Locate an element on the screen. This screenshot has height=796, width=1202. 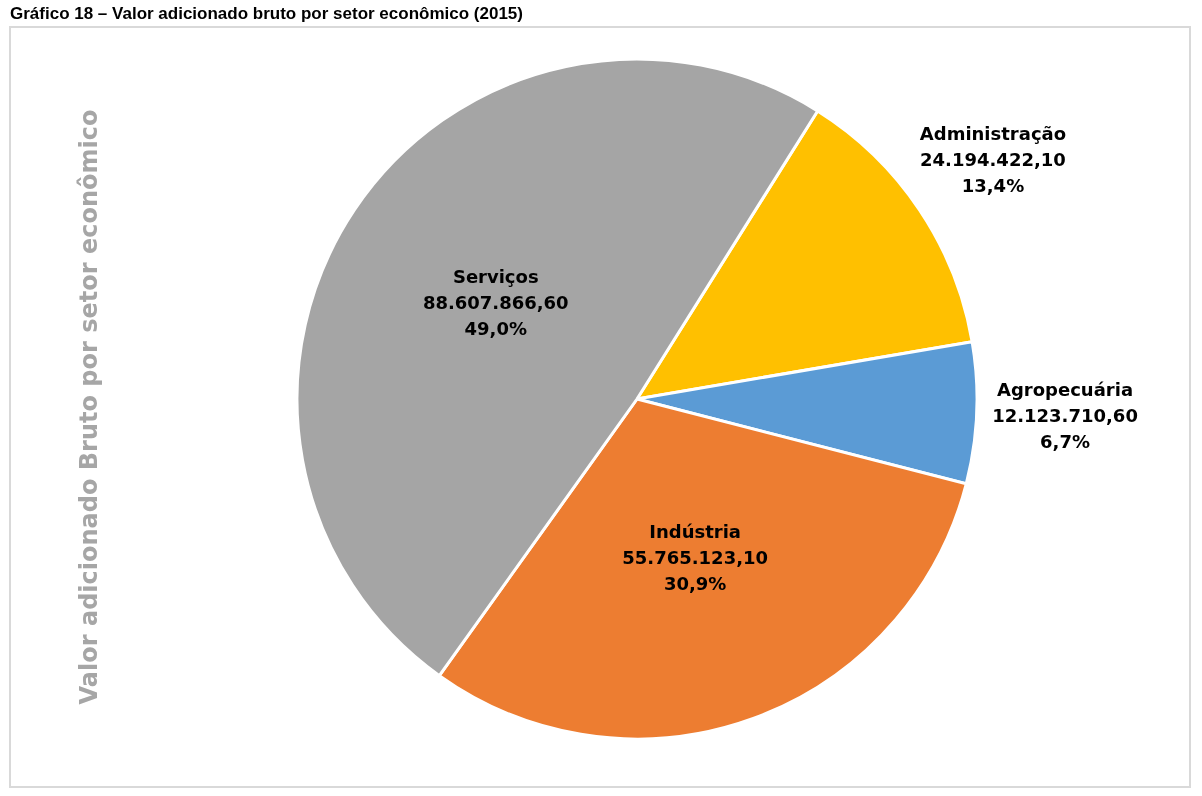
slice-label: Indústria is located at coordinates (695, 531).